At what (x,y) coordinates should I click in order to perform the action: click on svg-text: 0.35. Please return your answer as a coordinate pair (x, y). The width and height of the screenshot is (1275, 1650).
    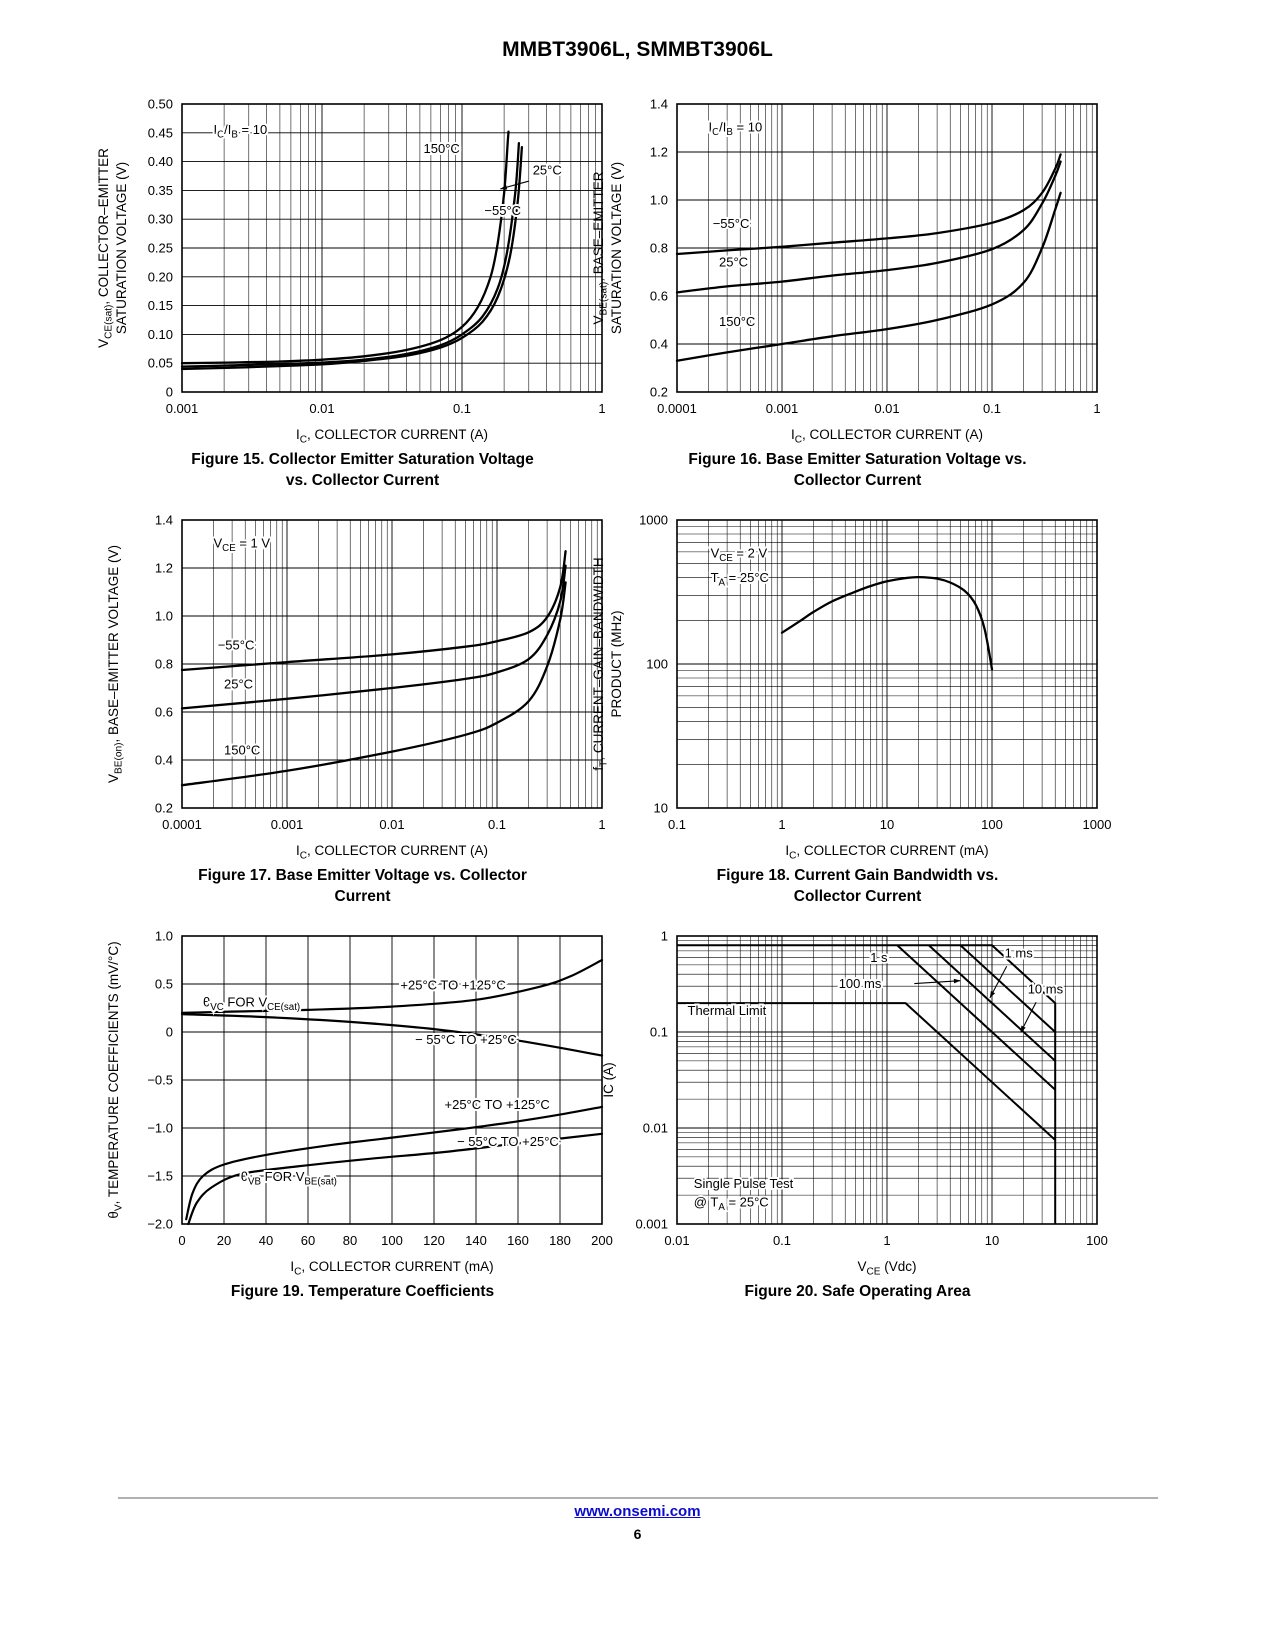
    Looking at the image, I should click on (160, 190).